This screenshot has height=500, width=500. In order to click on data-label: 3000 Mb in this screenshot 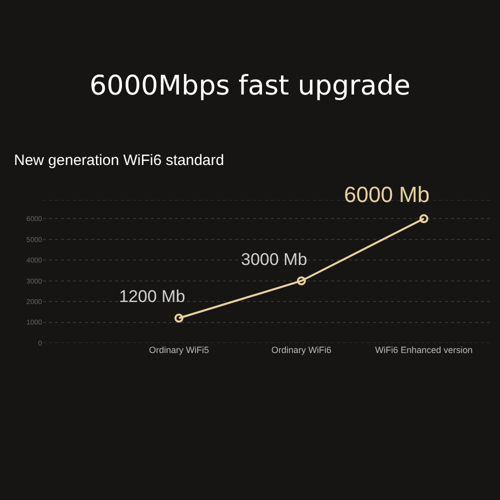, I will do `click(274, 259)`.